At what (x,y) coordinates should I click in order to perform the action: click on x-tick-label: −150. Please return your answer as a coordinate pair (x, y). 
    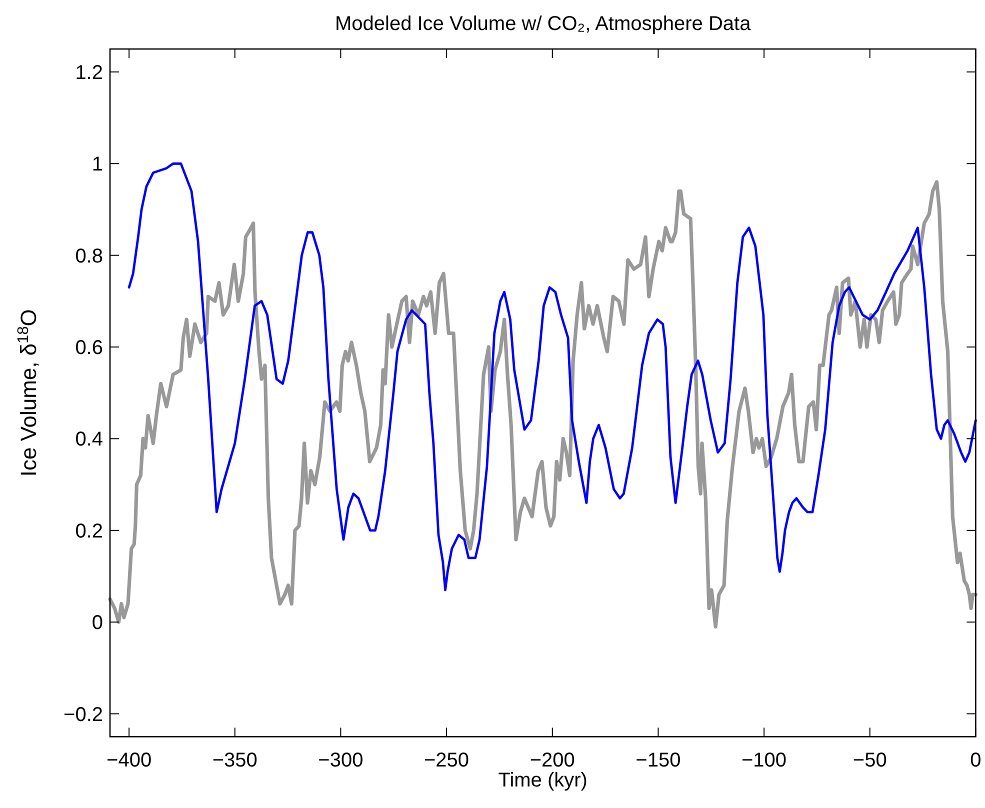
    Looking at the image, I should click on (658, 761).